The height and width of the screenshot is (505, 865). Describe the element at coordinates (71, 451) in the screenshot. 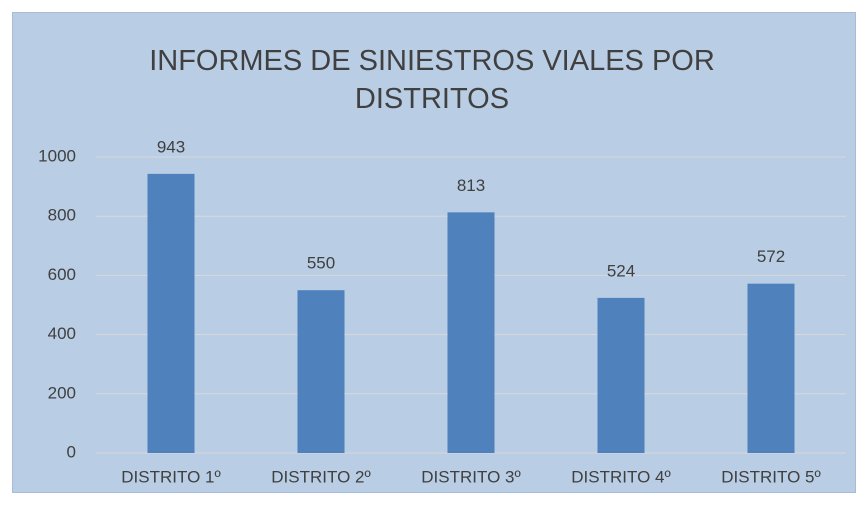

I see `y-tick-label: 0` at that location.